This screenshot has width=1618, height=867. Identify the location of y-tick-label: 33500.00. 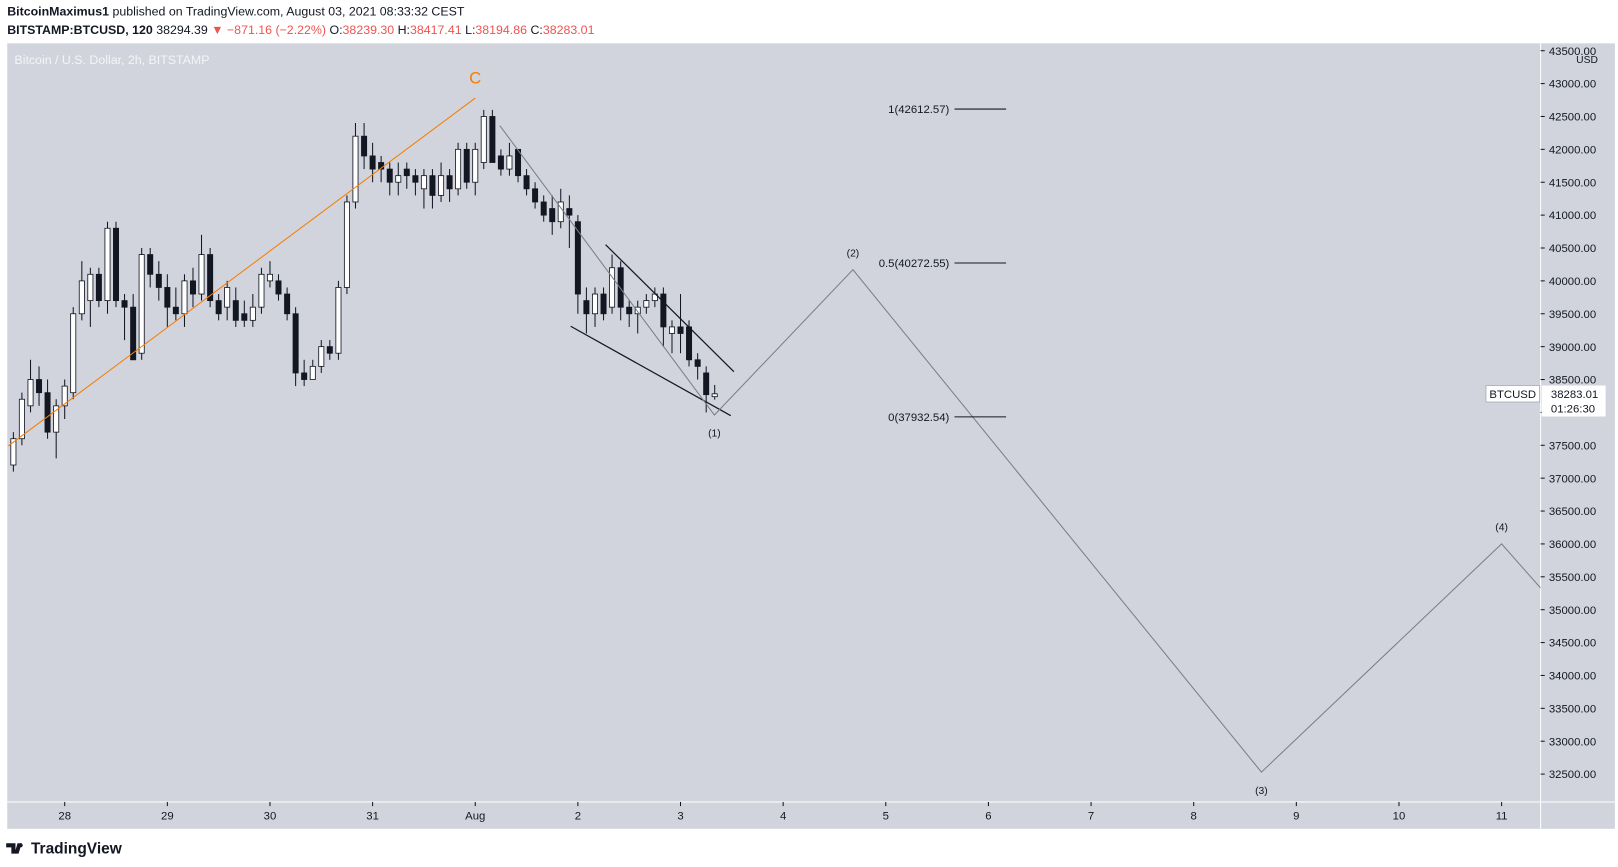
(1572, 709).